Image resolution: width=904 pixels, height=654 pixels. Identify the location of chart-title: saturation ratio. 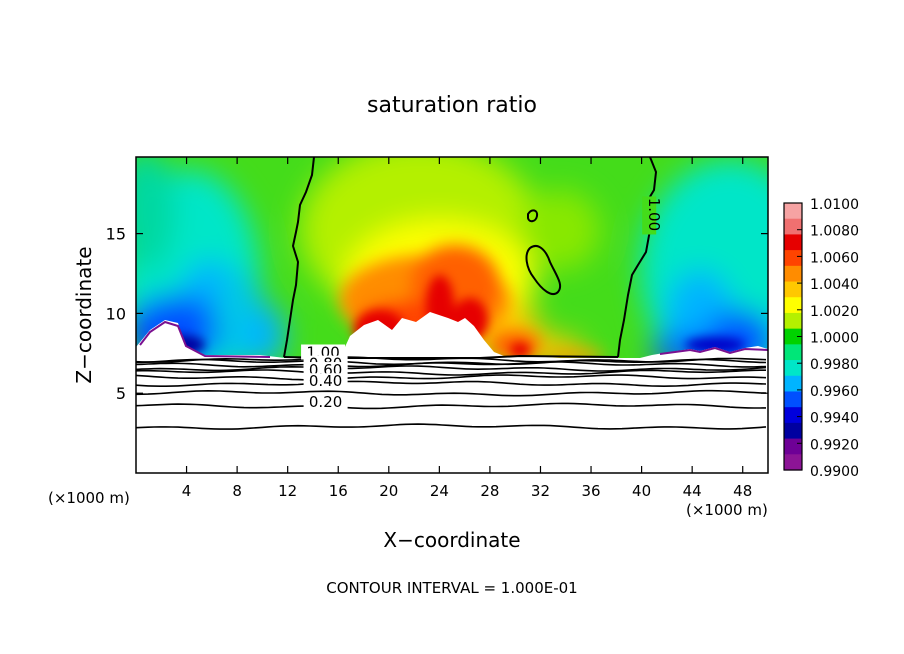
(452, 105).